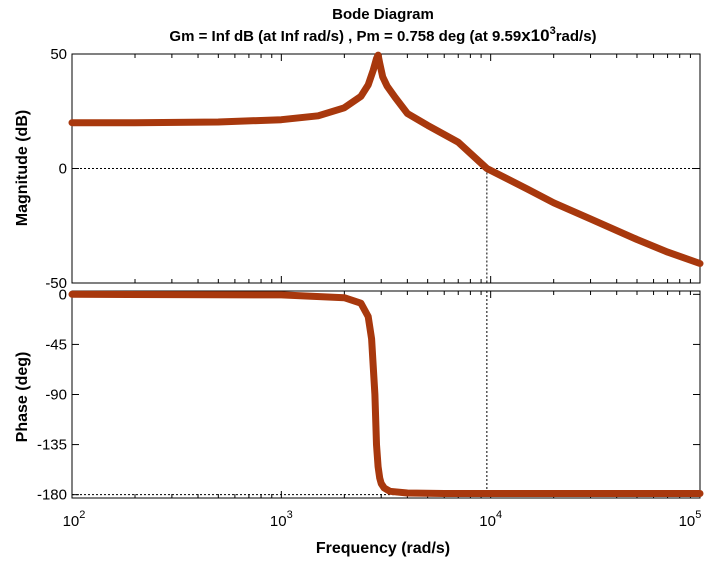  I want to click on phase-axis-label: Phase (deg), so click(22, 397).